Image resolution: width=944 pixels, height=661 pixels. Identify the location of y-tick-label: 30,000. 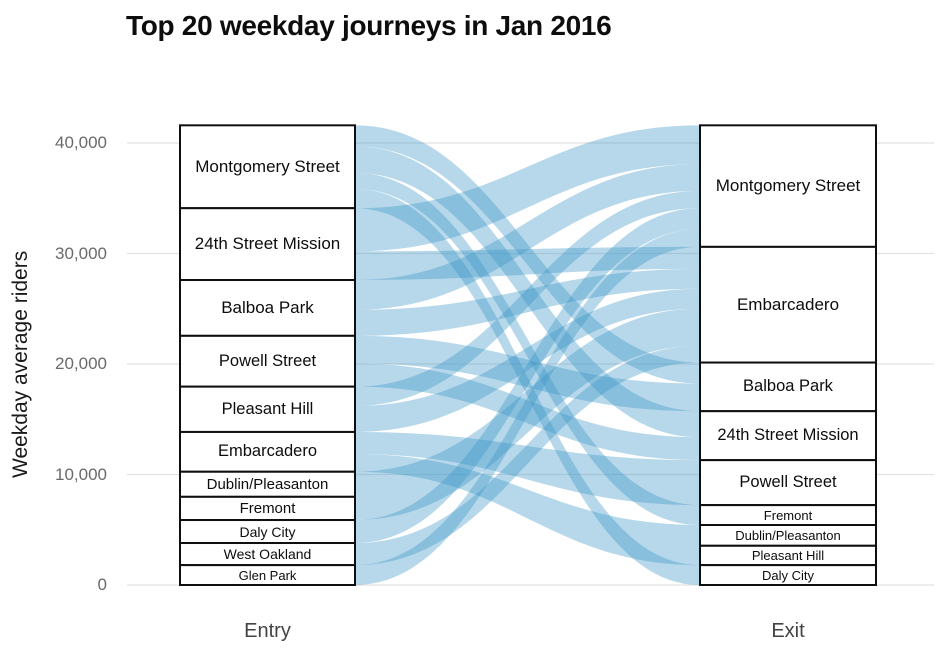
(81, 253).